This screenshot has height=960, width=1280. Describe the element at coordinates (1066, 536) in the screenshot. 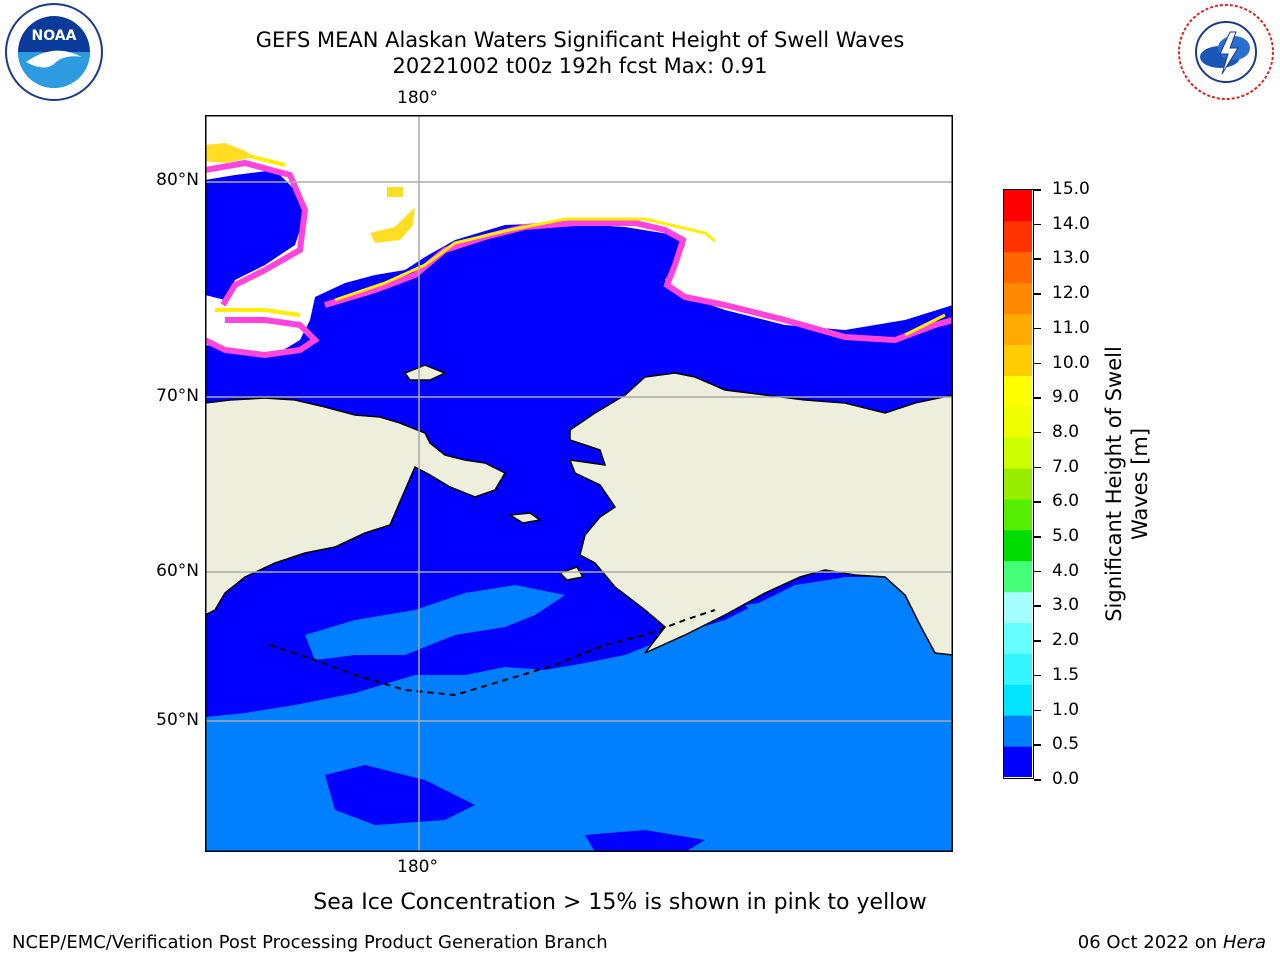

I see `colorbar-tick-label: 5.0` at that location.